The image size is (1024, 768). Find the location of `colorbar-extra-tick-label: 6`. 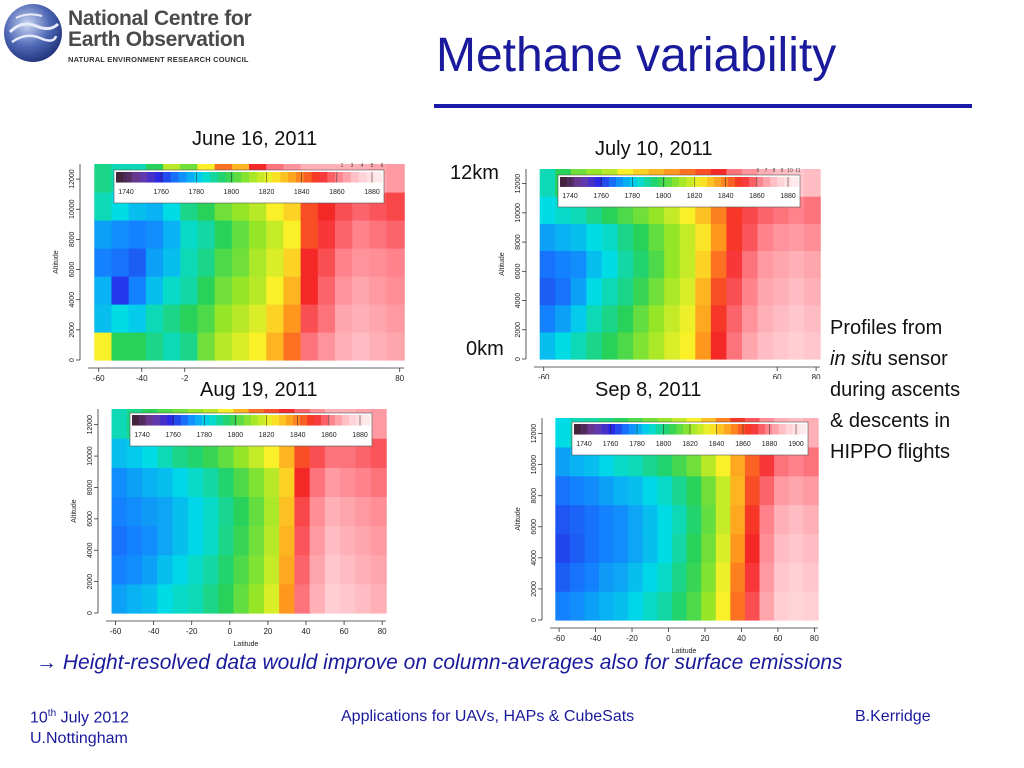

colorbar-extra-tick-label: 6 is located at coordinates (758, 171).